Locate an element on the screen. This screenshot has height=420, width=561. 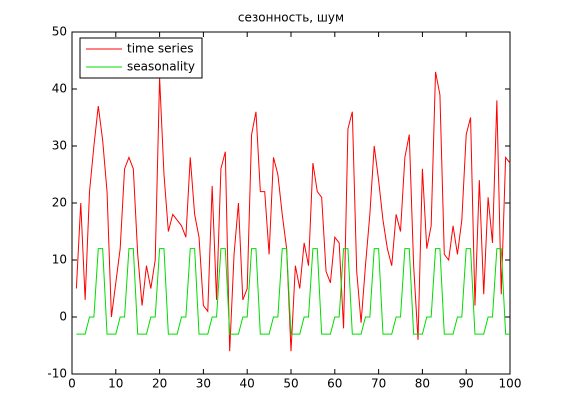
y-tick-label: 10 is located at coordinates (59, 260).